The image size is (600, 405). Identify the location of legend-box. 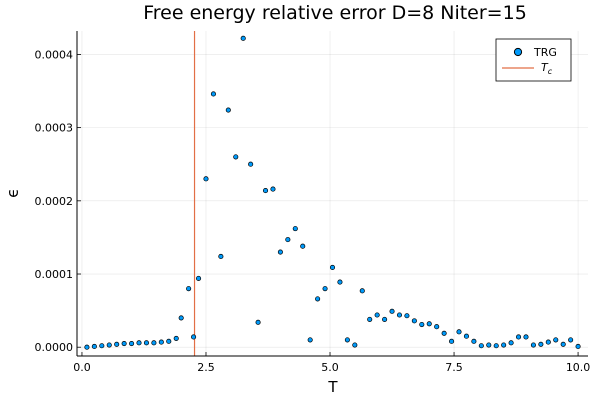
(533, 60).